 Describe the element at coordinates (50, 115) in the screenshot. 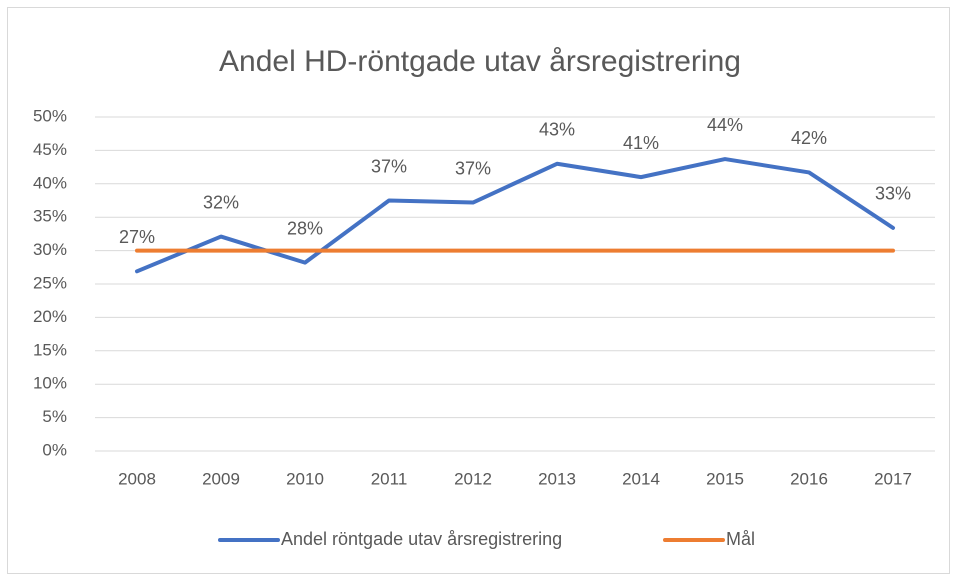

I see `y-tick-label: 50%` at that location.